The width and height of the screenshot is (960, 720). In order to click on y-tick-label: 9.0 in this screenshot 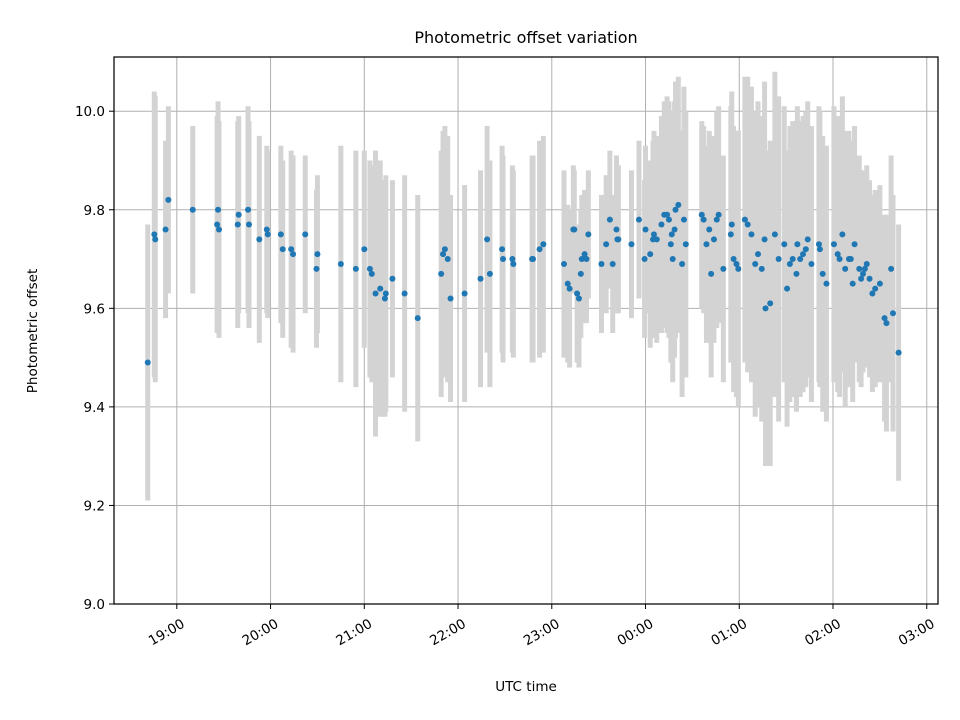, I will do `click(94, 605)`.